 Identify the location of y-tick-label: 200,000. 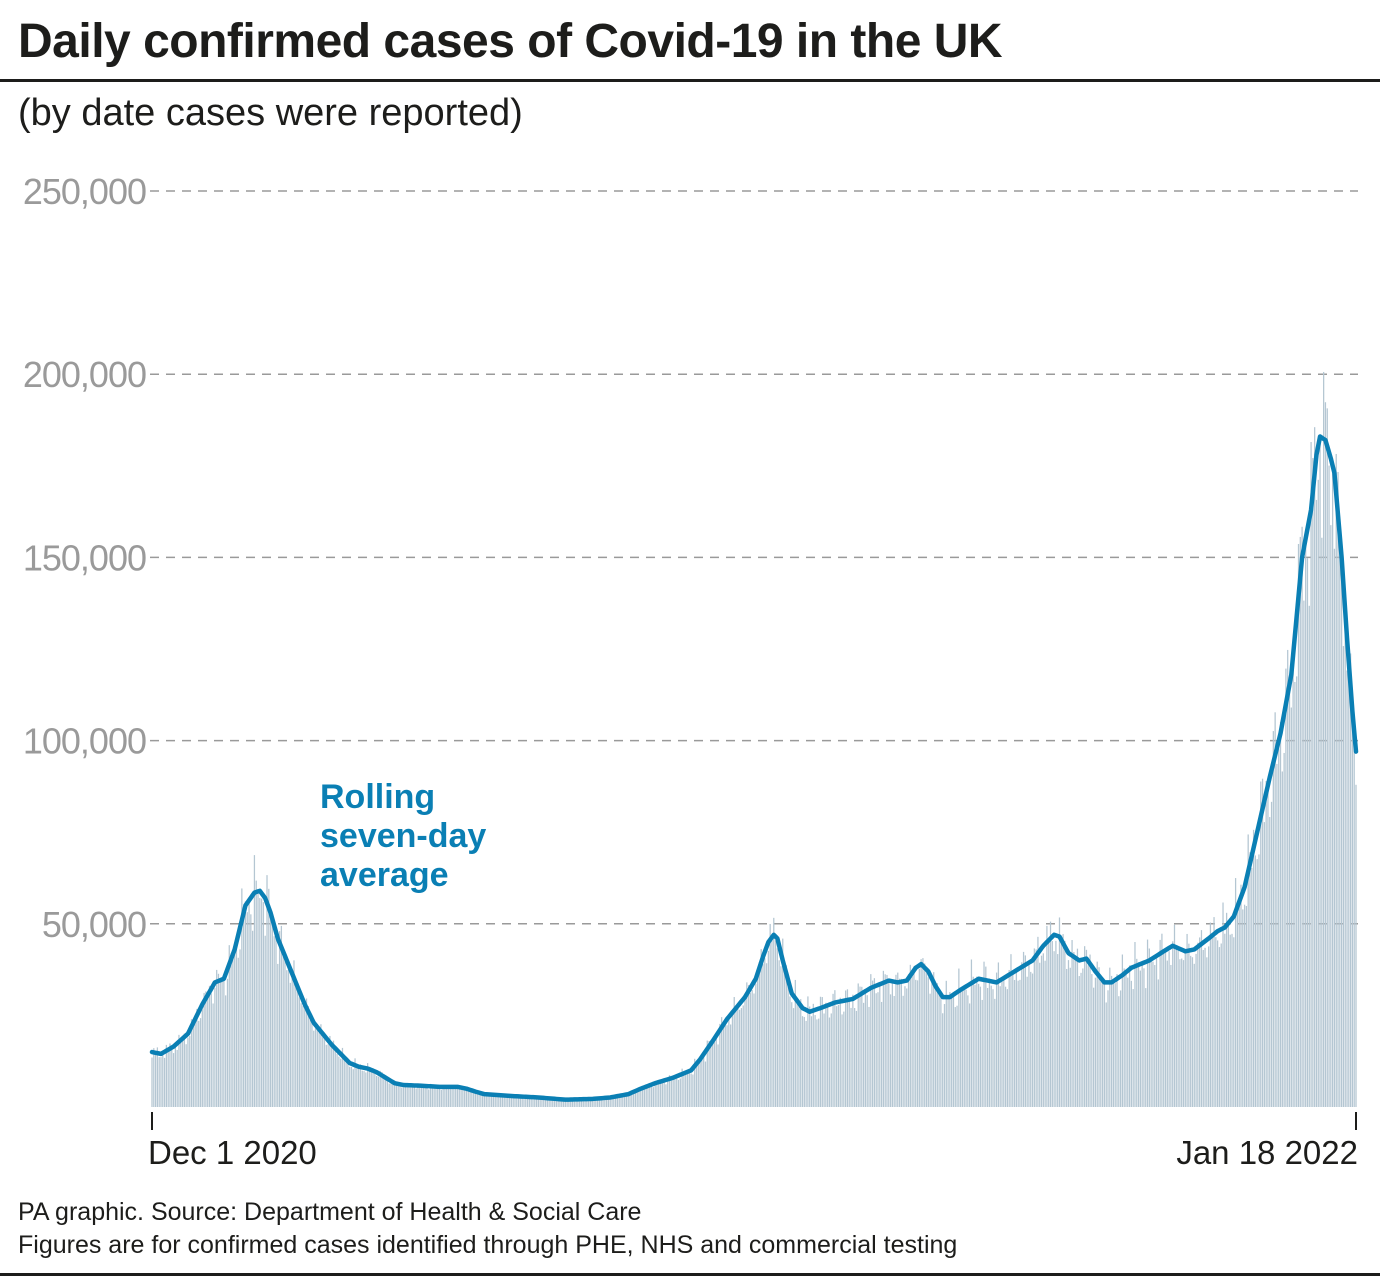
(84, 374).